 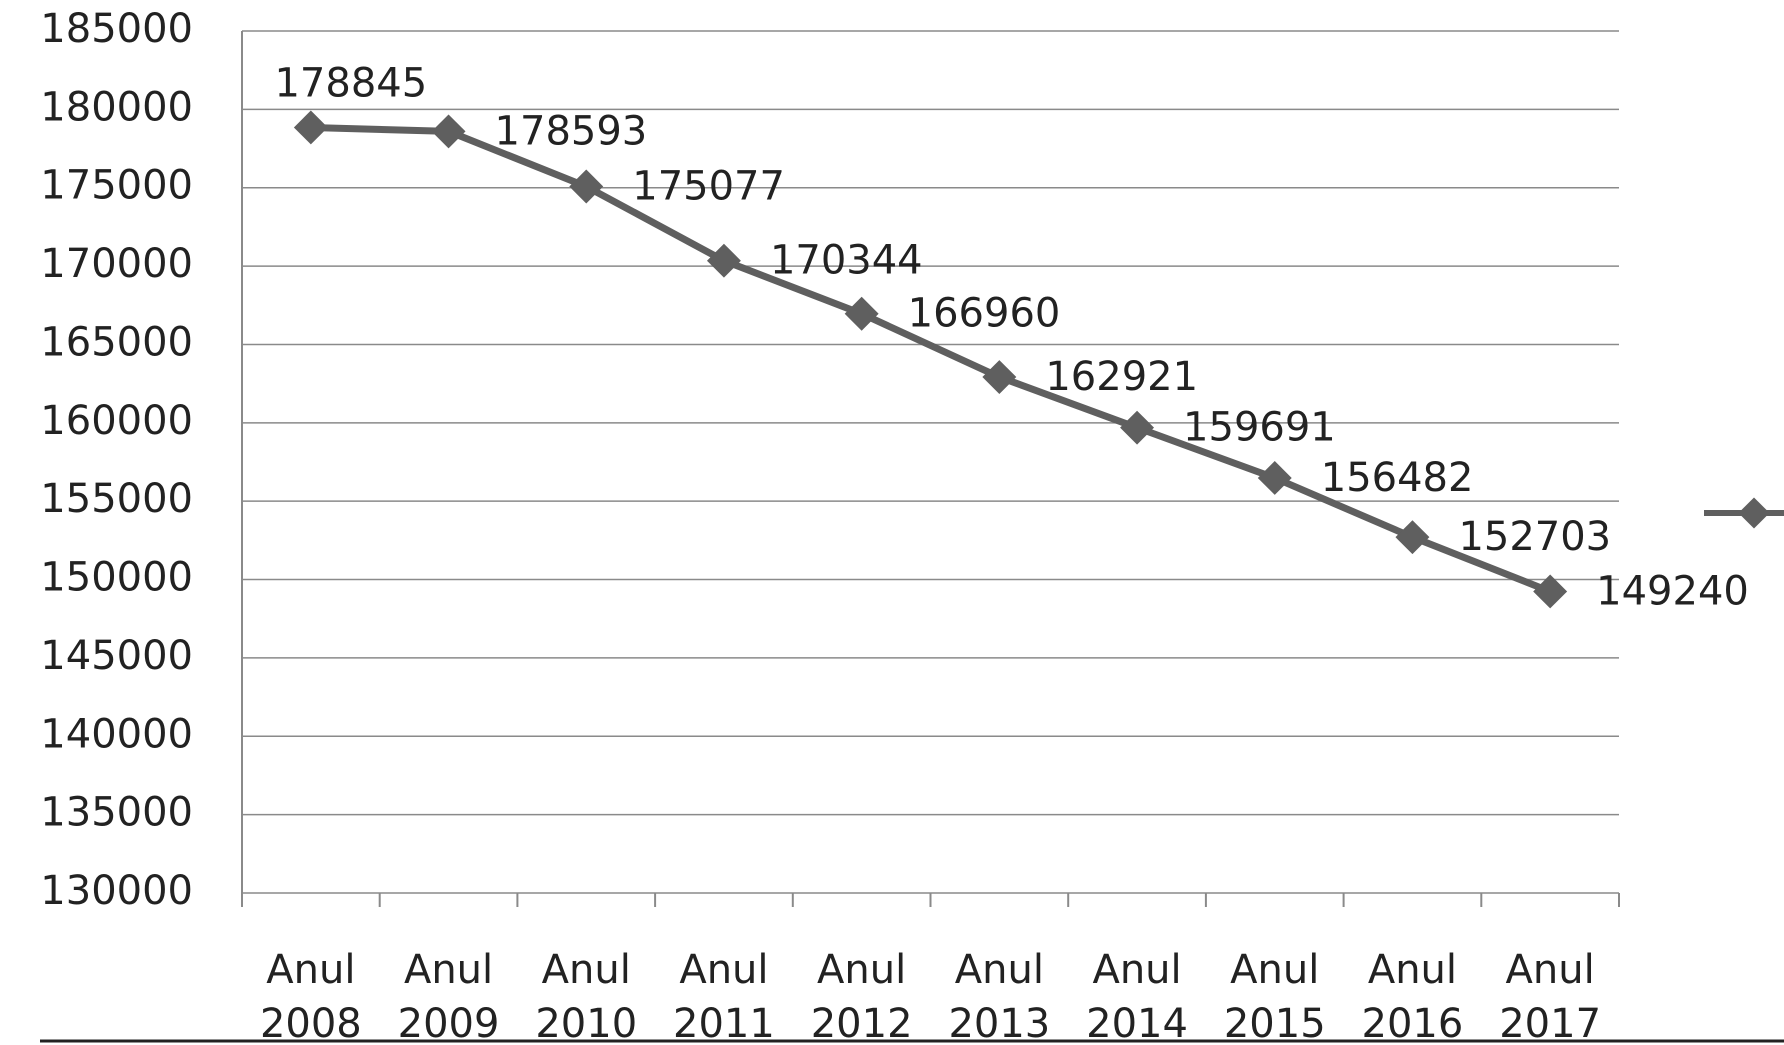 What do you see at coordinates (1259, 428) in the screenshot?
I see `data-label: 159691` at bounding box center [1259, 428].